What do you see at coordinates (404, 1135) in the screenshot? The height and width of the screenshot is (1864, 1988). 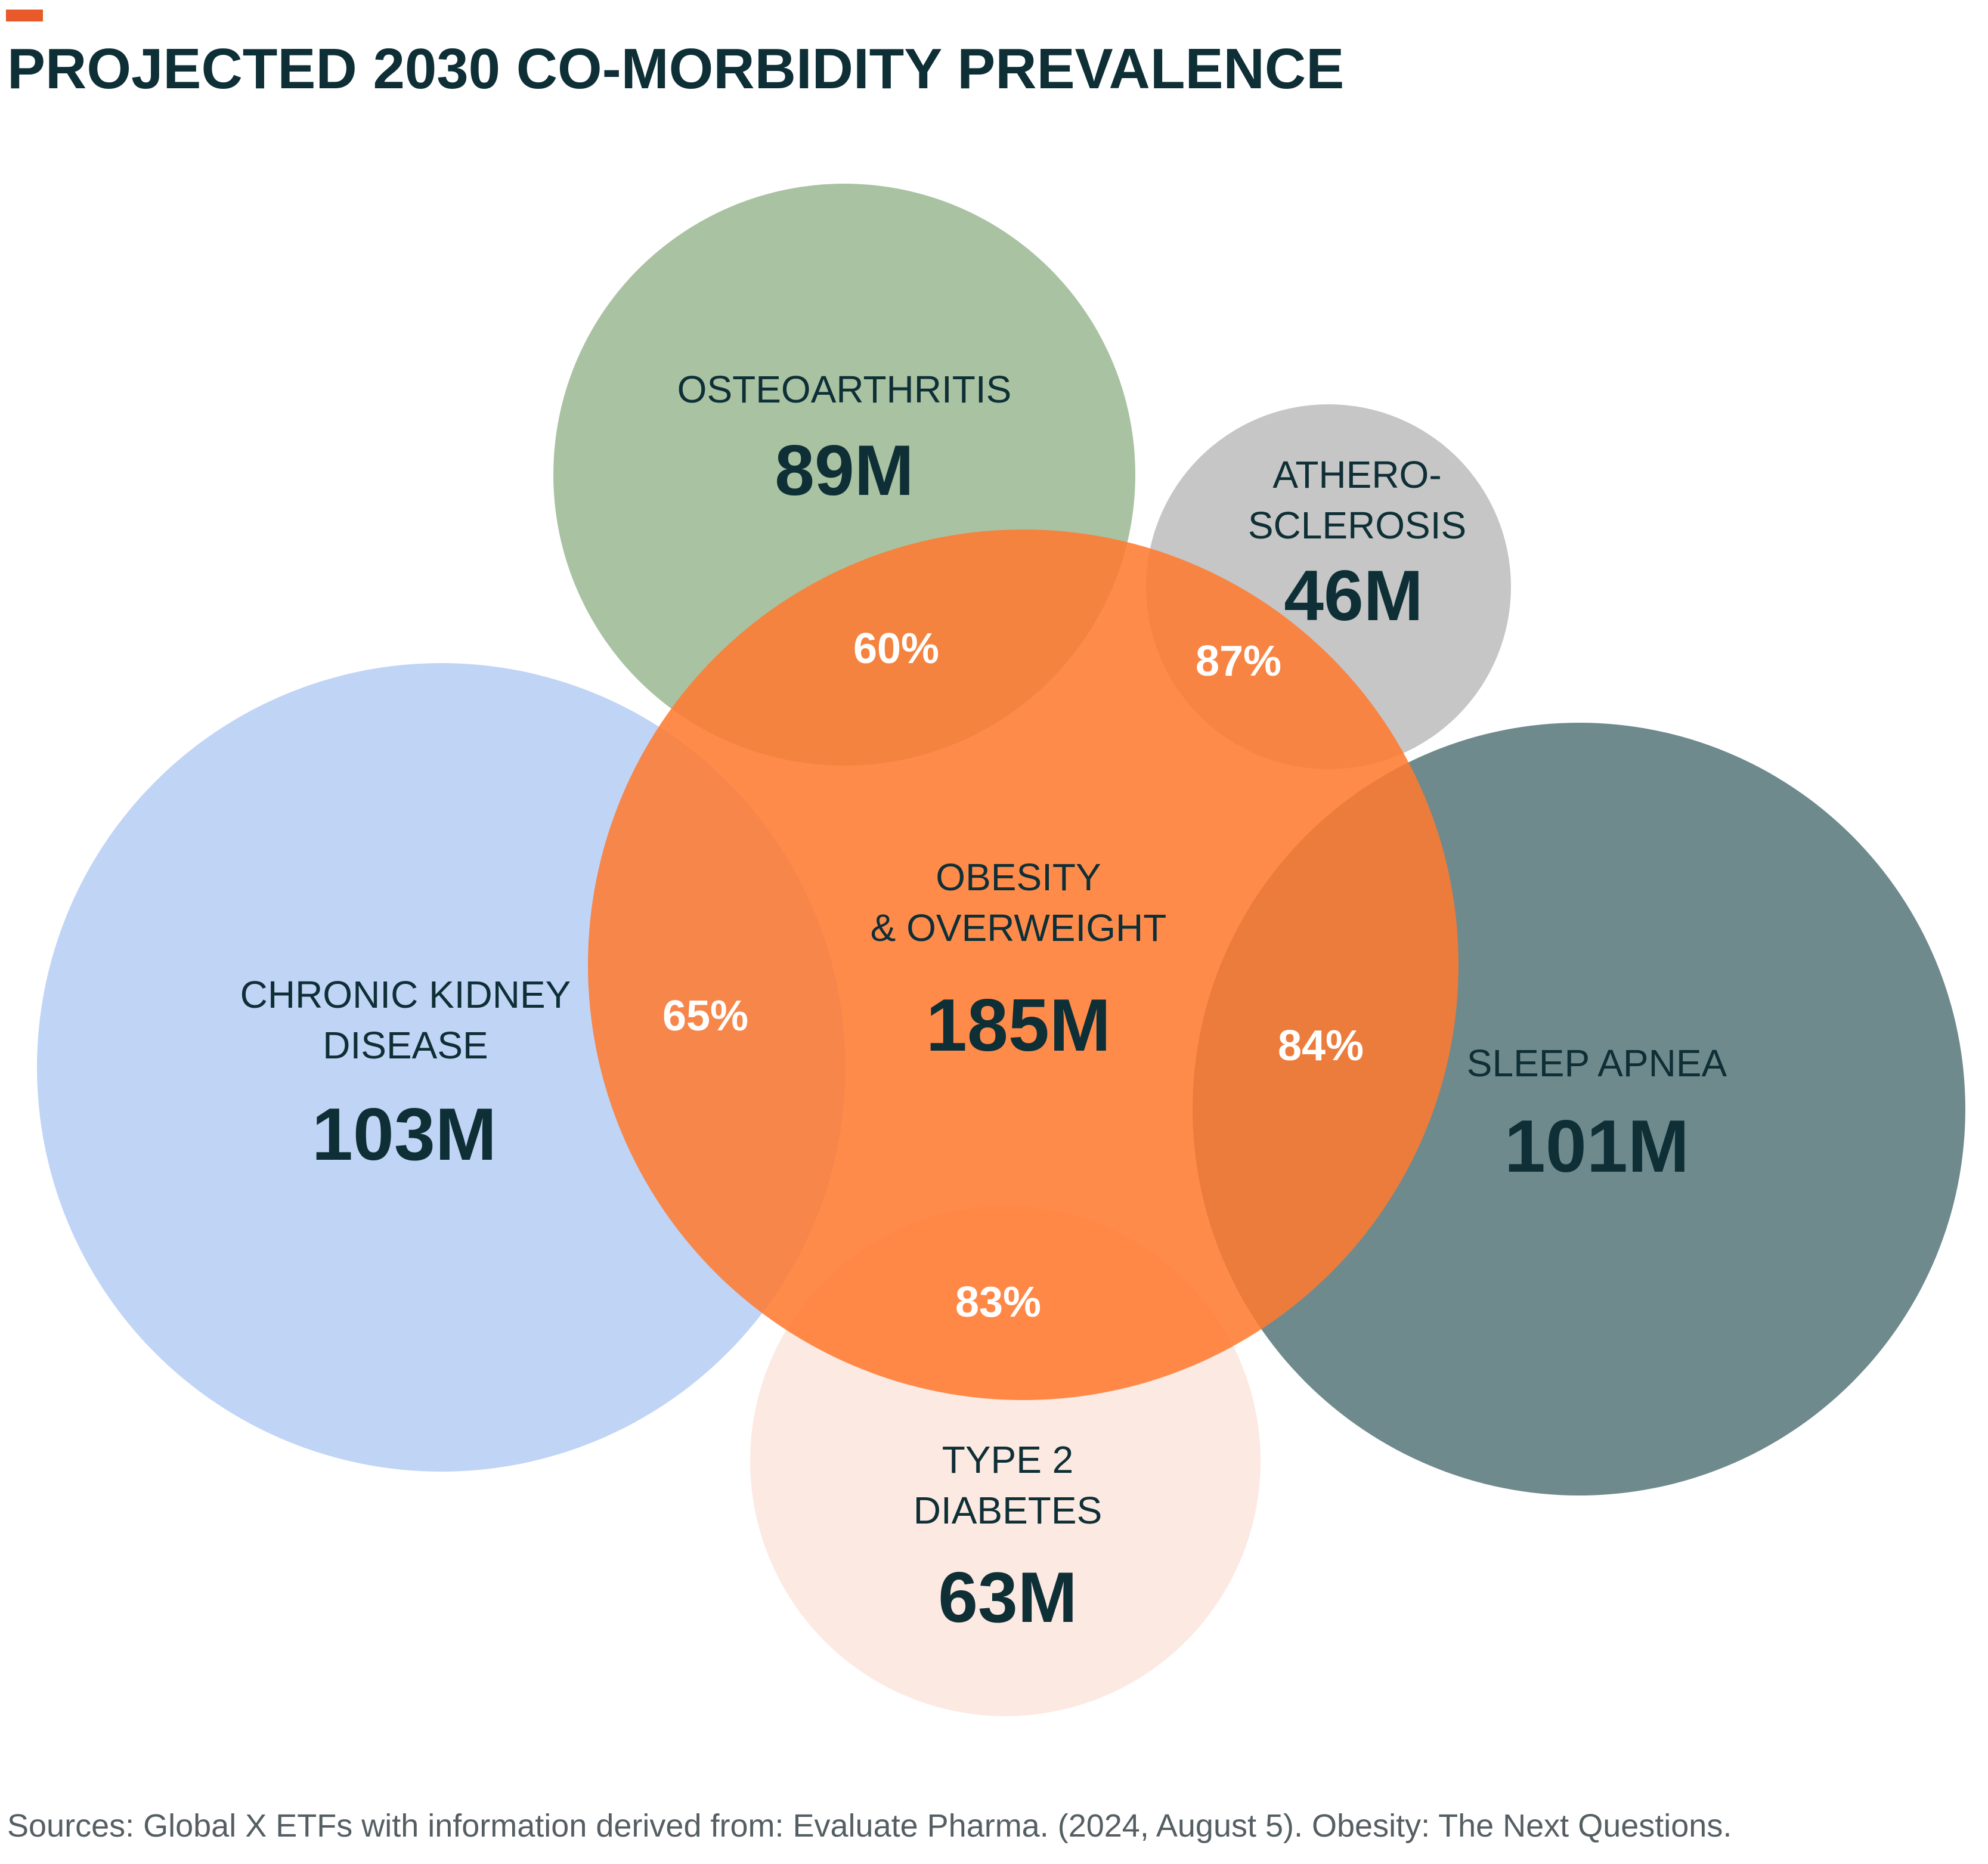 I see `kidney-value: 103M` at bounding box center [404, 1135].